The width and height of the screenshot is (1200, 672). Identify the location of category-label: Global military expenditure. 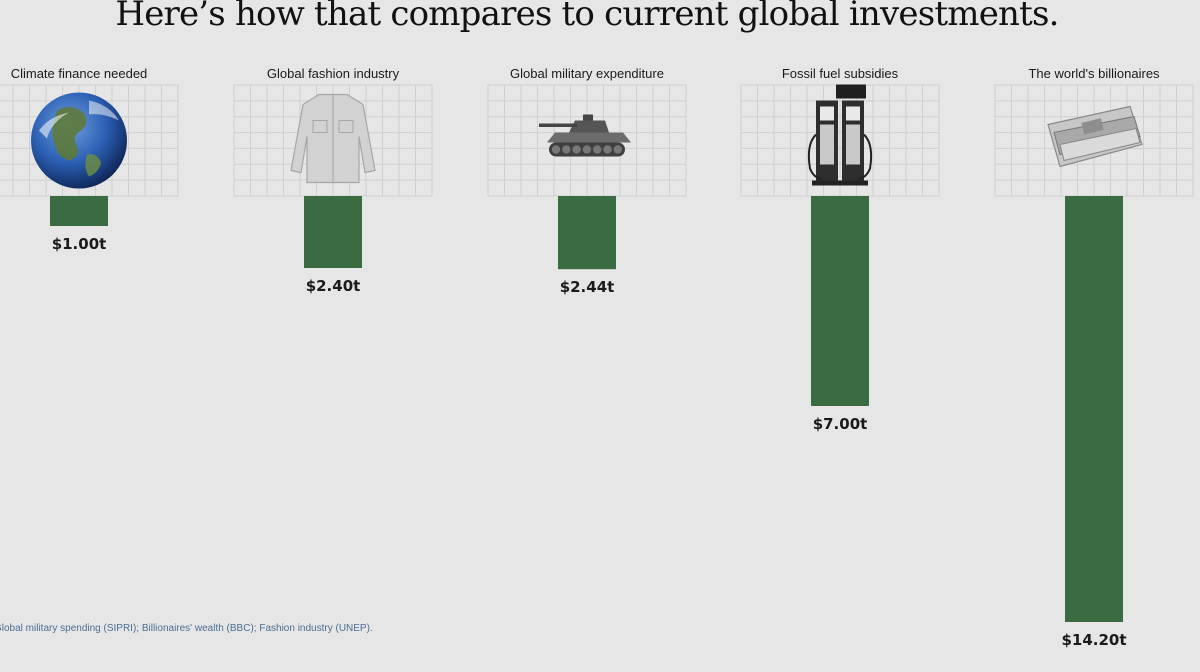
(587, 73).